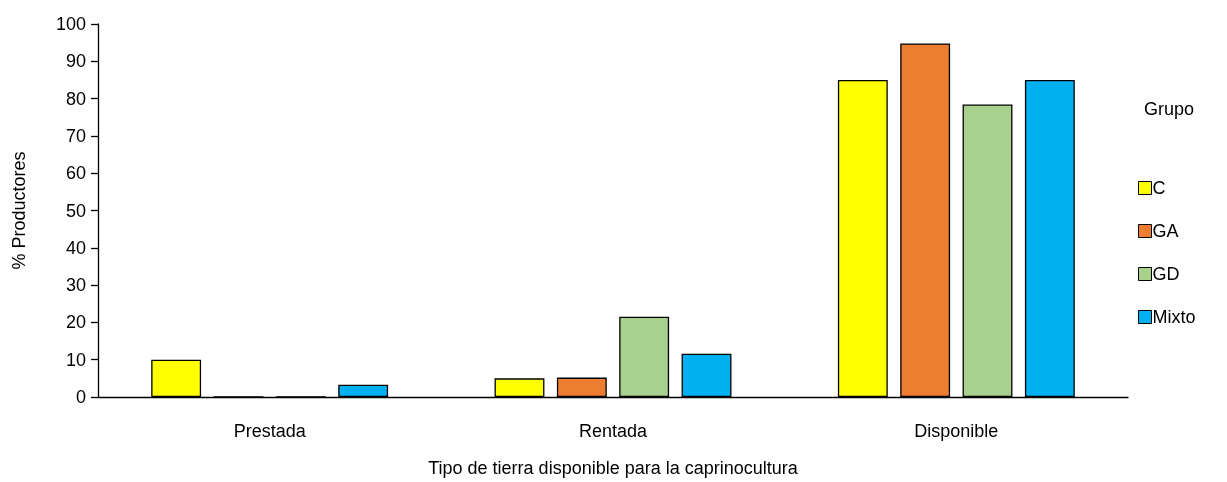 This screenshot has height=482, width=1227. Describe the element at coordinates (75, 322) in the screenshot. I see `y-tick-label: 20` at that location.